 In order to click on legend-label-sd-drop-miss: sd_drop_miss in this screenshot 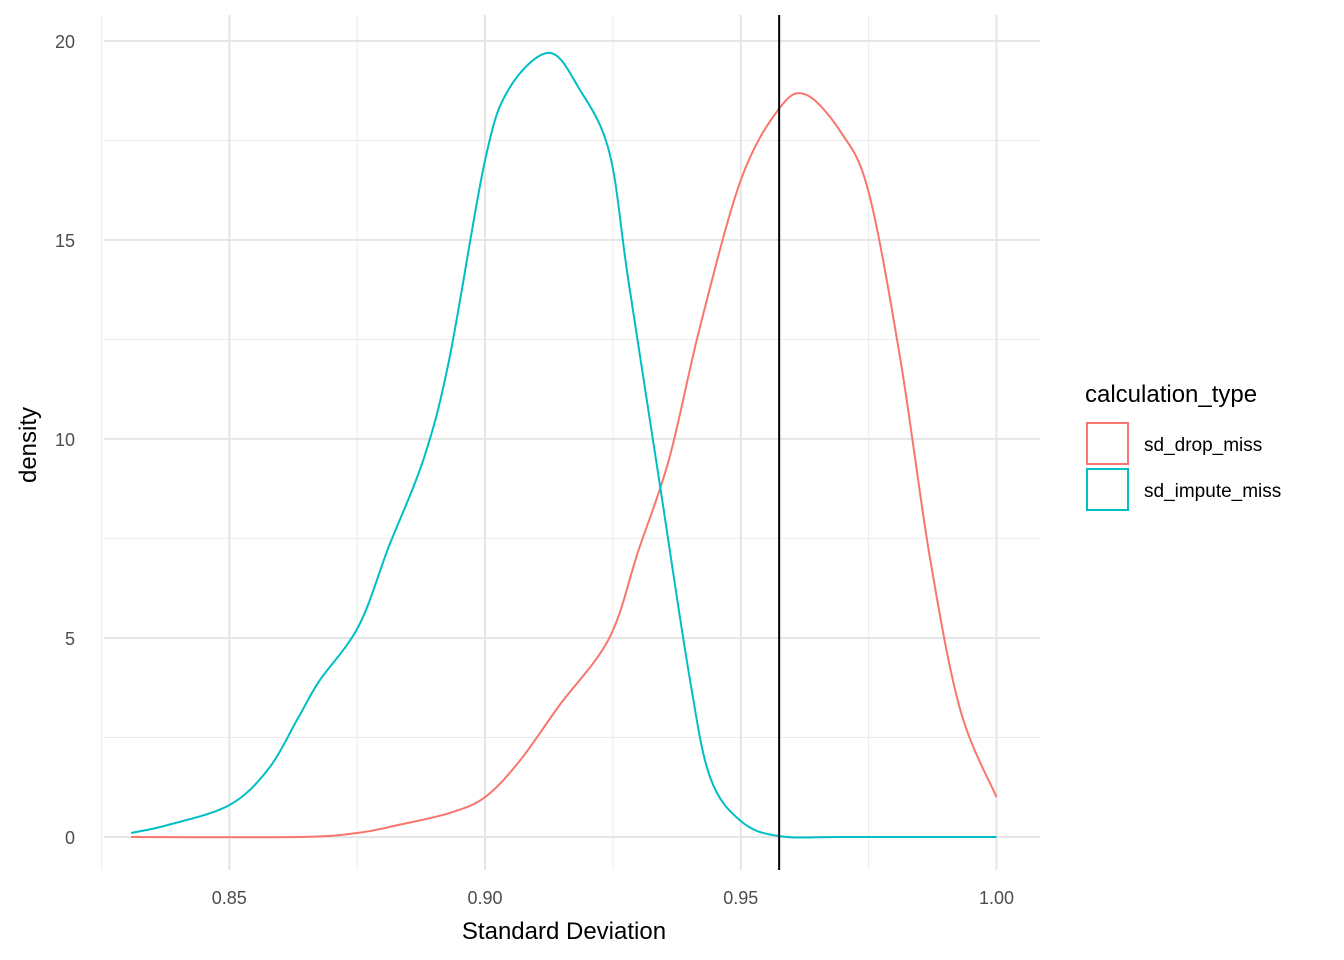, I will do `click(1203, 445)`.